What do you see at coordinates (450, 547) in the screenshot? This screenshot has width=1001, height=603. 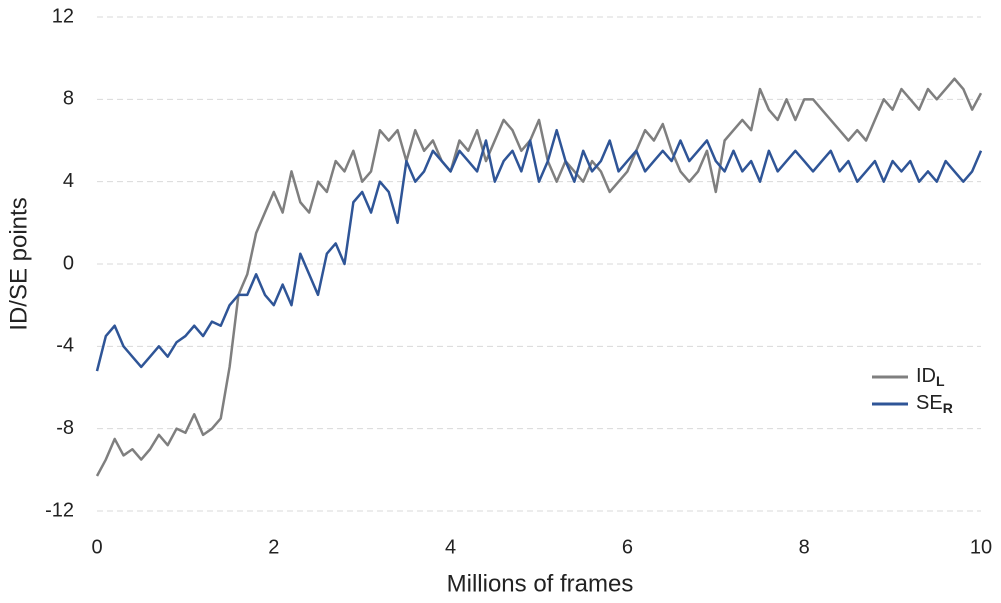 I see `x-tick-label: 4` at bounding box center [450, 547].